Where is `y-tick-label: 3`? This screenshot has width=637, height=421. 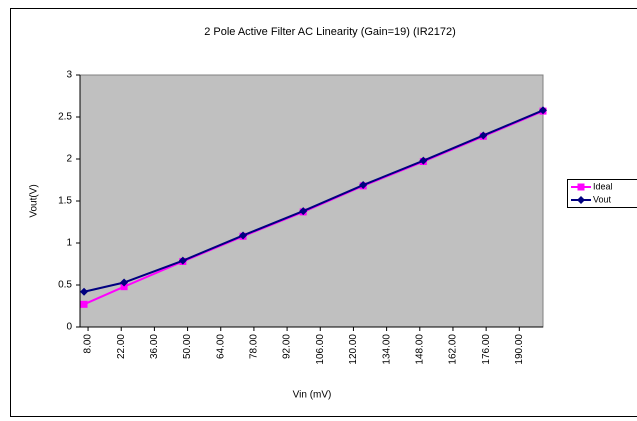 y-tick-label: 3 is located at coordinates (69, 75).